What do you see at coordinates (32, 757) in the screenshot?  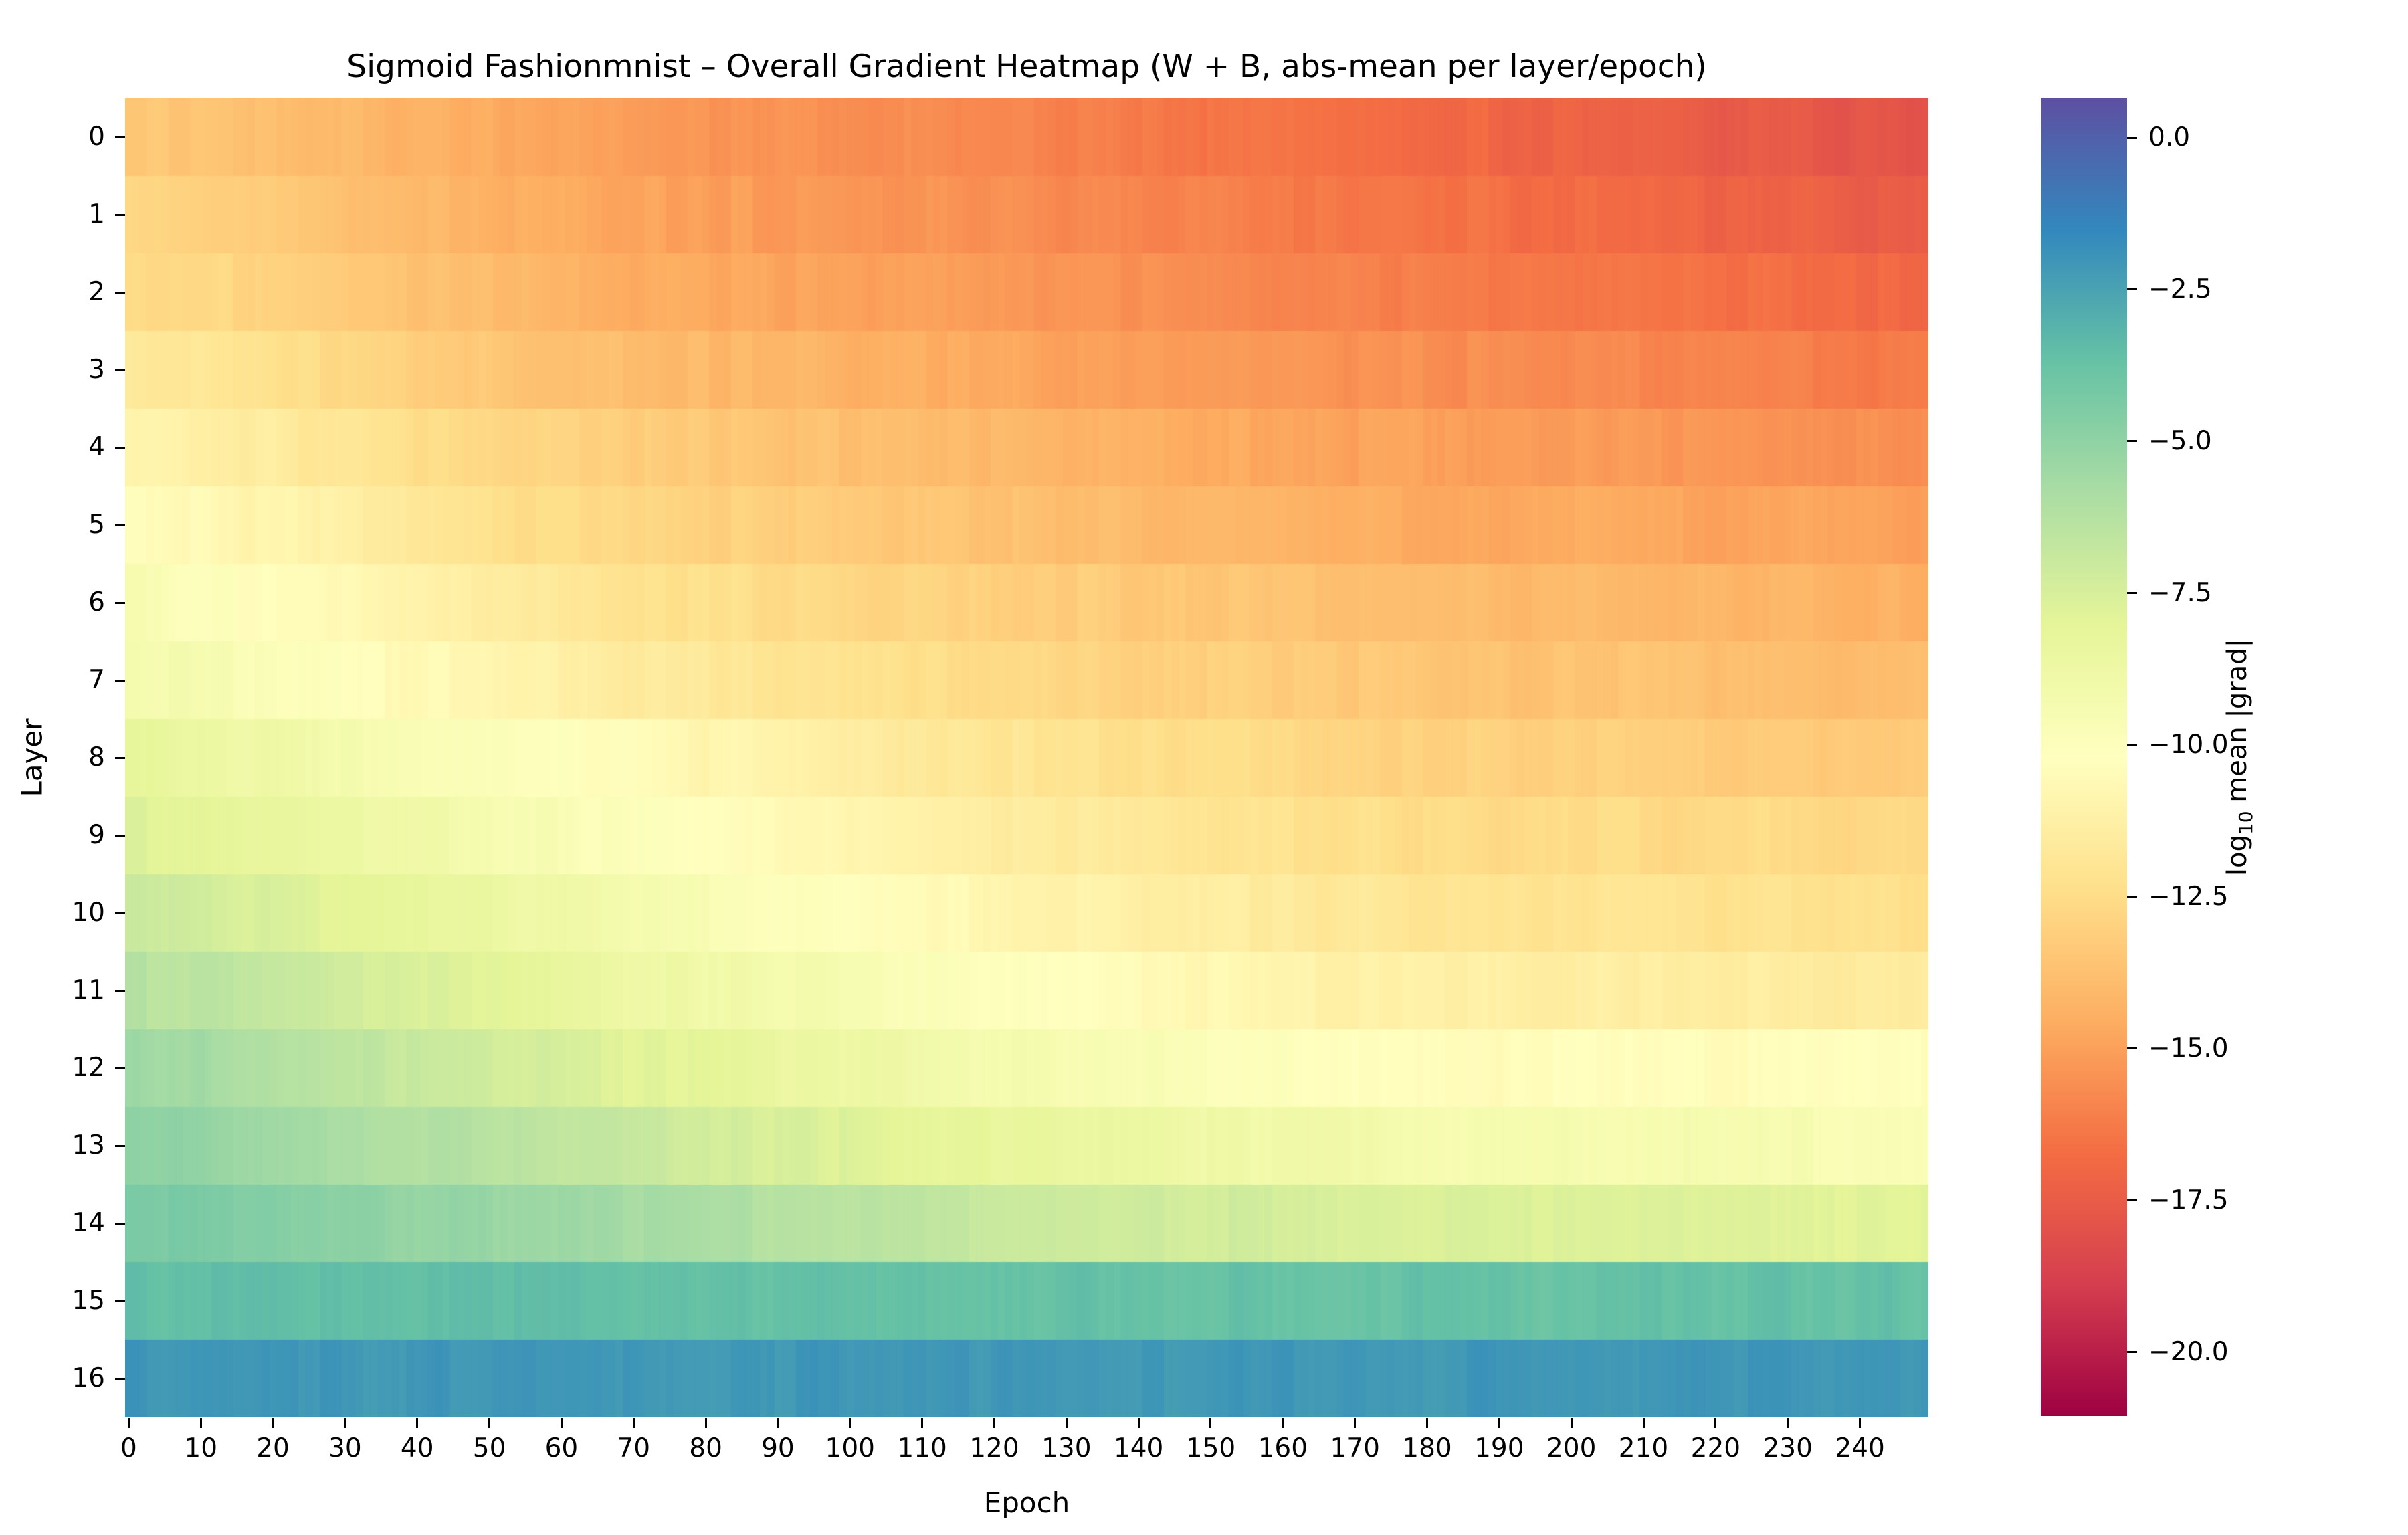 I see `y-axis-label-text: Layer` at bounding box center [32, 757].